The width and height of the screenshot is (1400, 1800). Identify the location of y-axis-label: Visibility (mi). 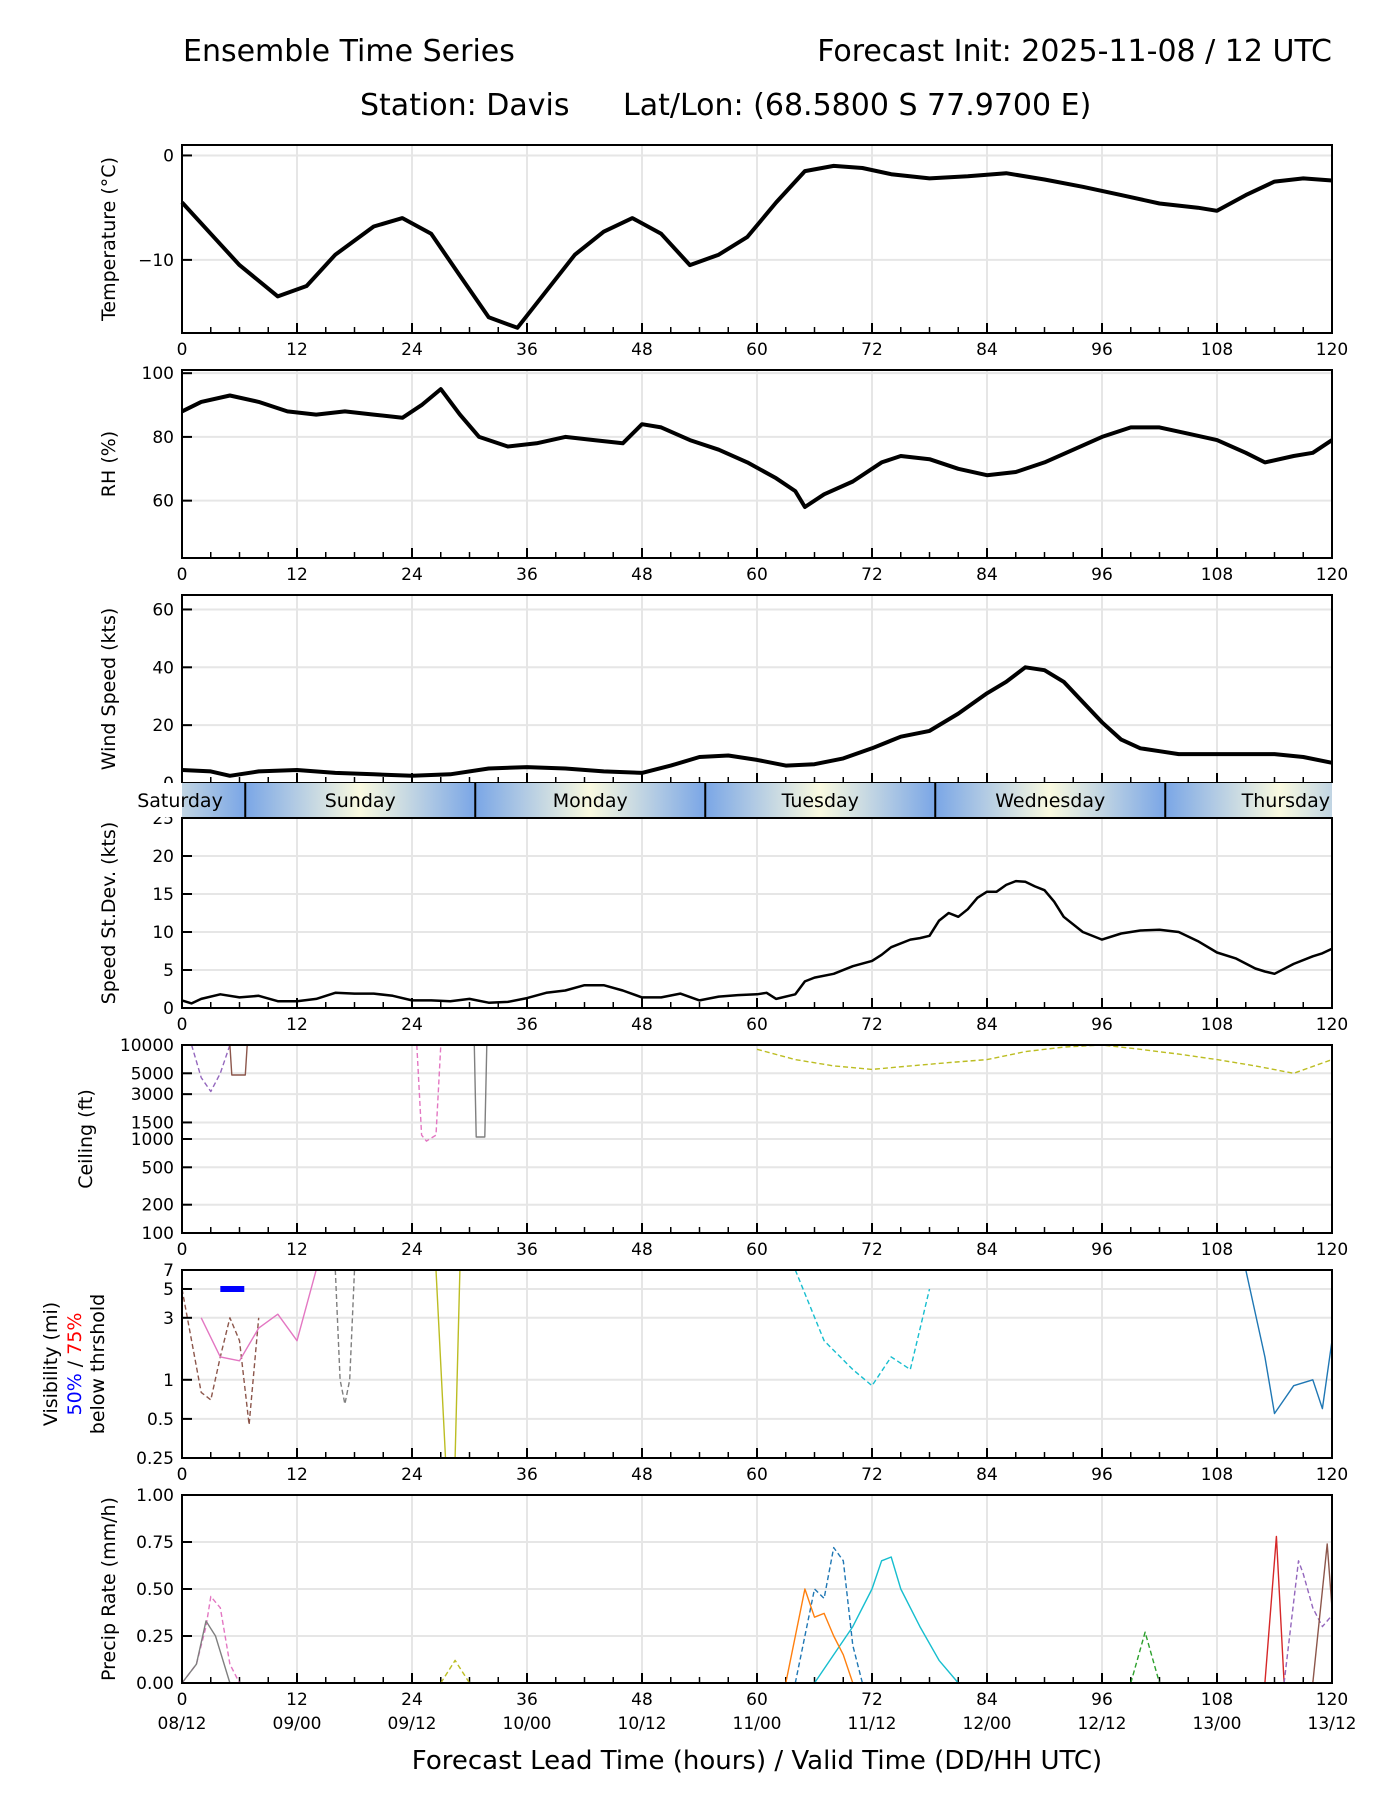
(51, 1364).